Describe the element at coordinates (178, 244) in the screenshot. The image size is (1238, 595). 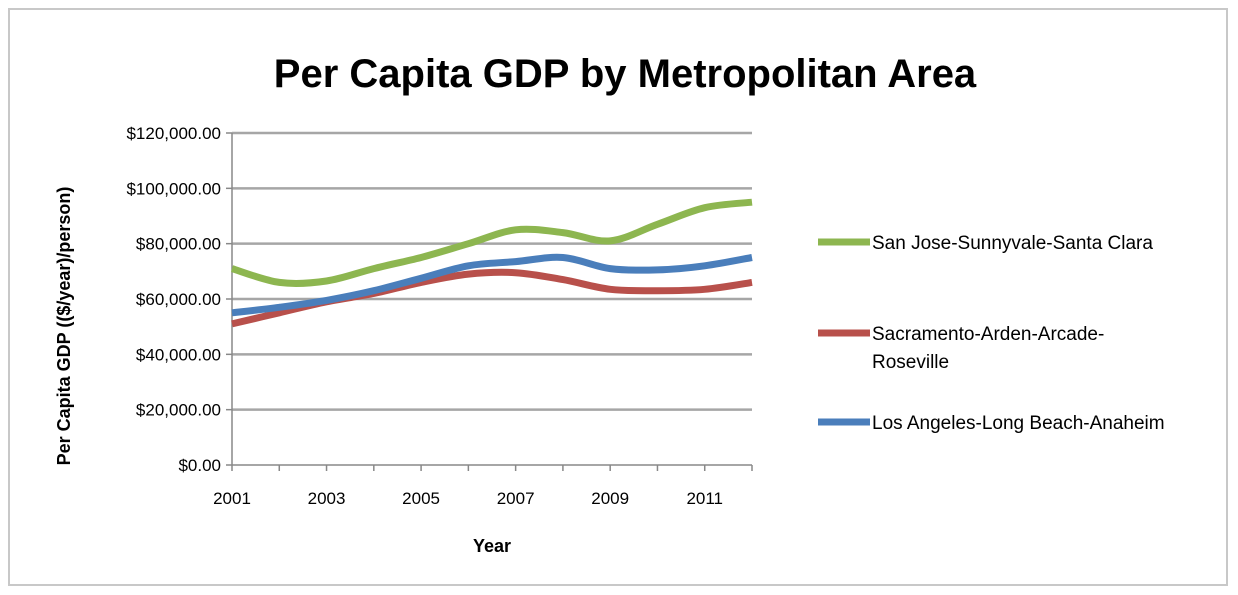
I see `y-tick-label: $80,000.00` at that location.